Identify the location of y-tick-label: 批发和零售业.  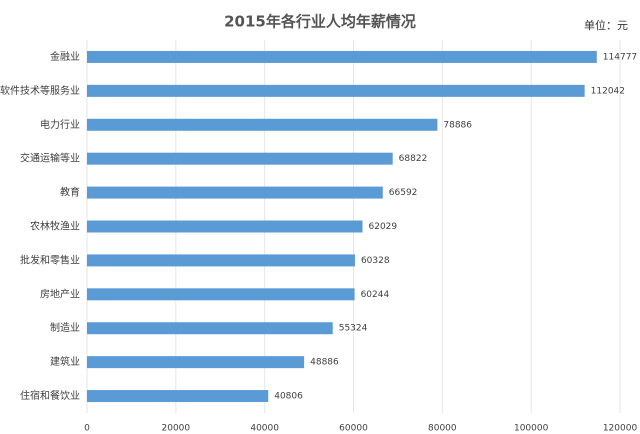
(50, 259).